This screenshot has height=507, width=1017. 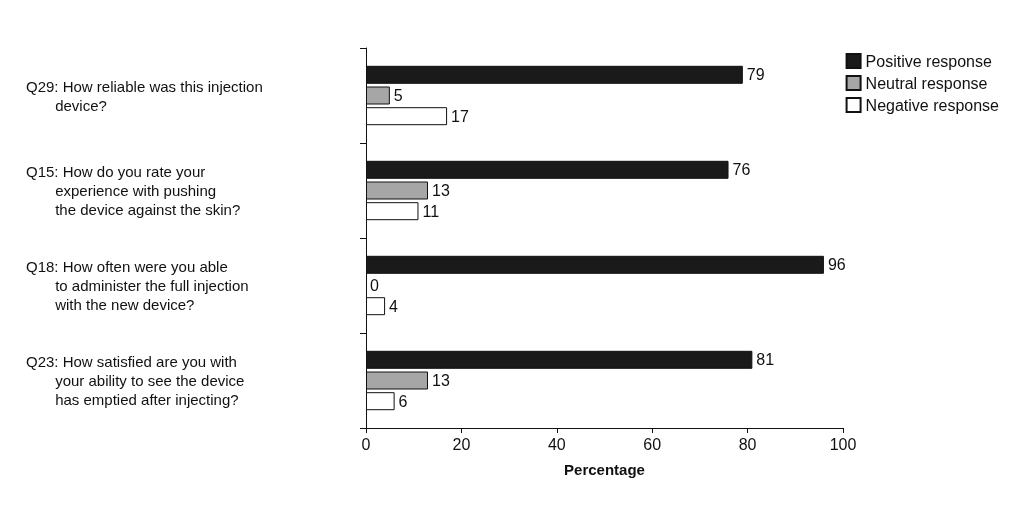 What do you see at coordinates (137, 285) in the screenshot?
I see `y-tick-label: Q18: How often were you able to administer the full injection with the new device?` at bounding box center [137, 285].